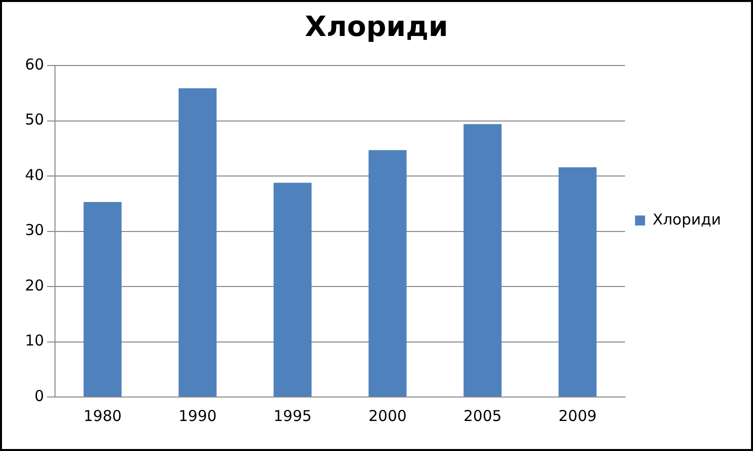  I want to click on x-tick-label: 2009, so click(577, 415).